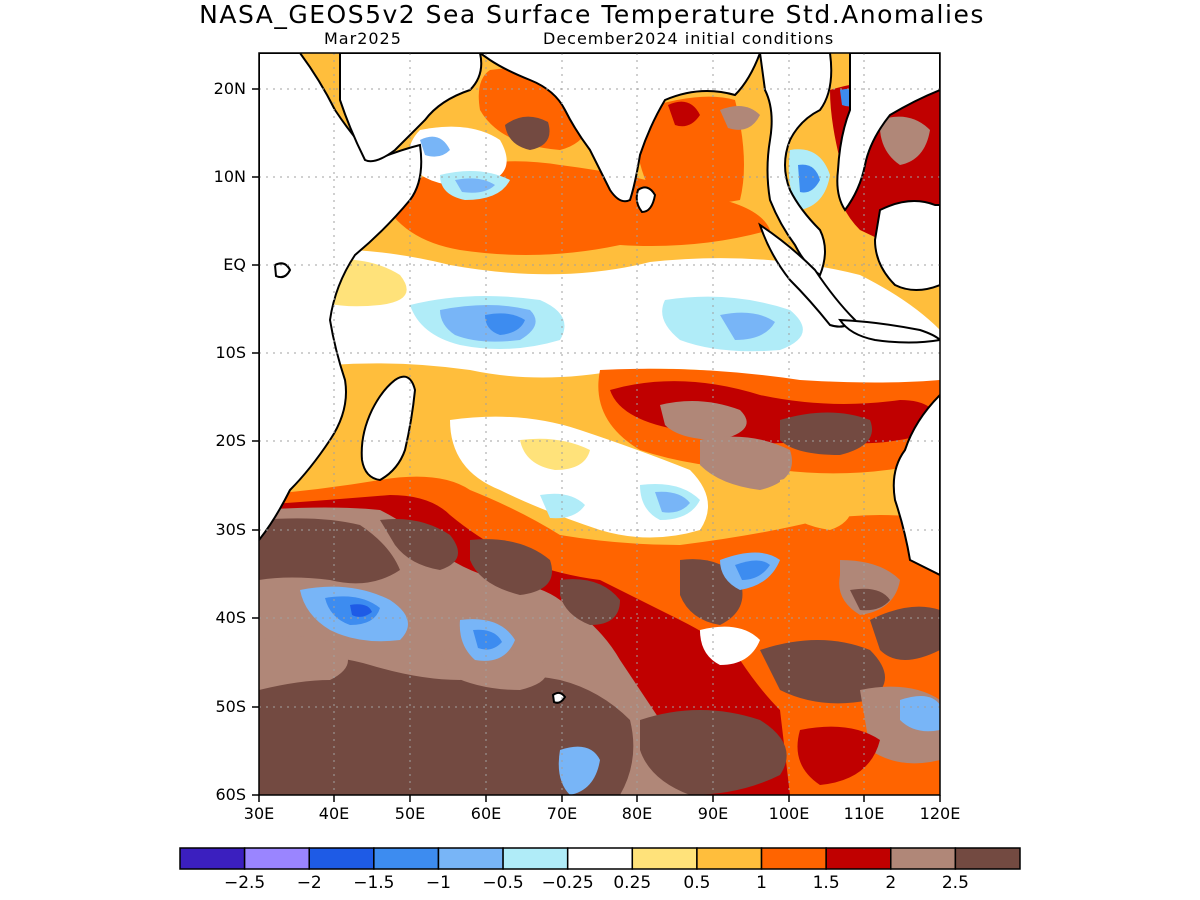 This screenshot has width=1200, height=900. What do you see at coordinates (567, 883) in the screenshot?
I see `colorbar-tick-label: −0.25` at bounding box center [567, 883].